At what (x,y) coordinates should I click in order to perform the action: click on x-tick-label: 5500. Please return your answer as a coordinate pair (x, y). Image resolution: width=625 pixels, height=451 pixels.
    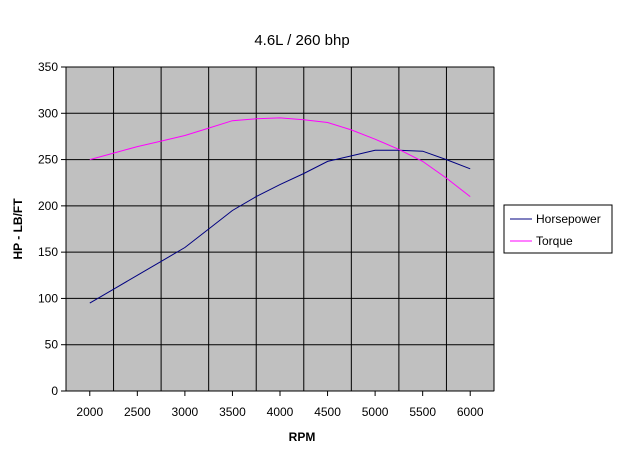
    Looking at the image, I should click on (422, 412).